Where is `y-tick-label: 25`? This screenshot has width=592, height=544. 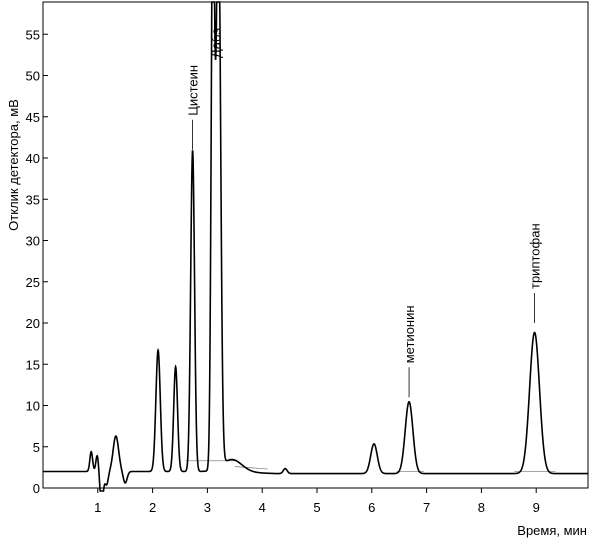 y-tick-label: 25 is located at coordinates (33, 282).